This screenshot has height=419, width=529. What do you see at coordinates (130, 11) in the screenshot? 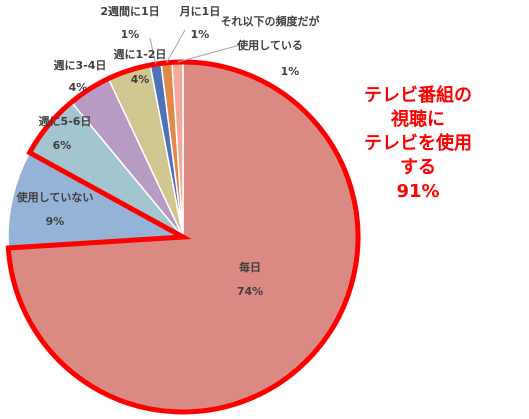
I see `category-label: 2週間に1日` at bounding box center [130, 11].